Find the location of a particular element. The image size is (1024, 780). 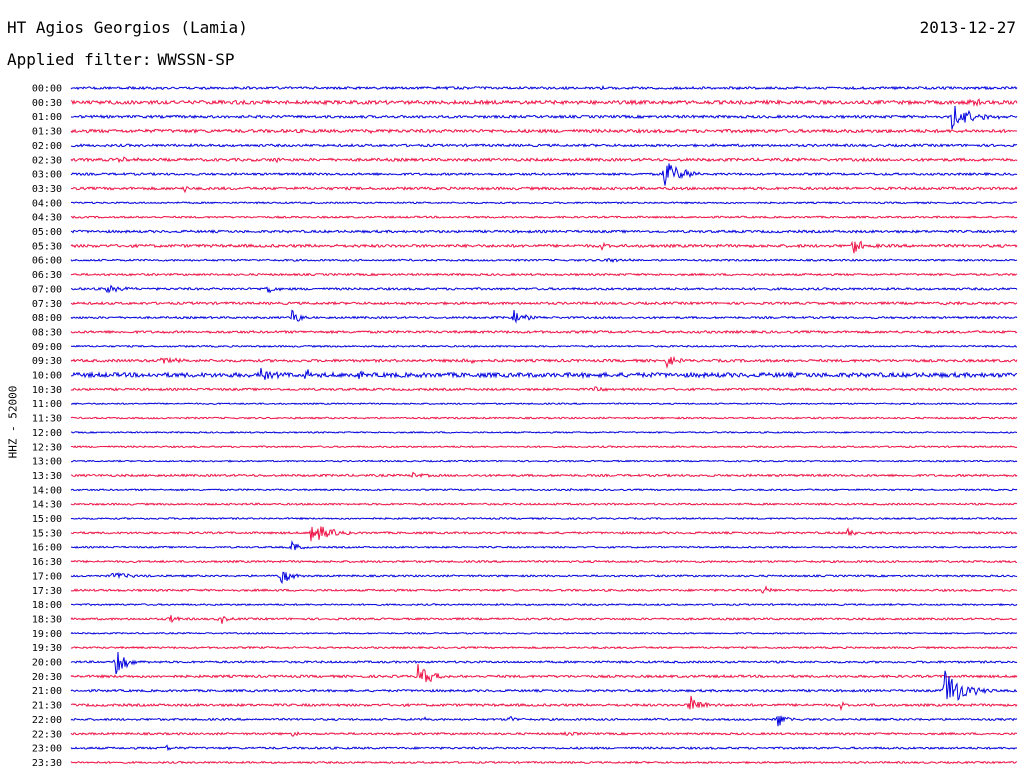

tick-label: 14:00 is located at coordinates (47, 490).